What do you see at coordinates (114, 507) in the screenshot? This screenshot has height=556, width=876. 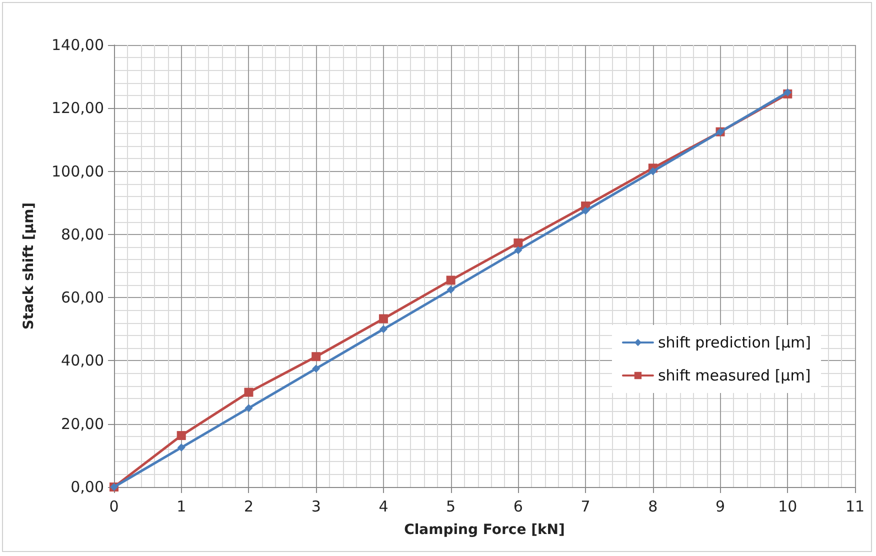 I see `x-tick-label: 0` at bounding box center [114, 507].